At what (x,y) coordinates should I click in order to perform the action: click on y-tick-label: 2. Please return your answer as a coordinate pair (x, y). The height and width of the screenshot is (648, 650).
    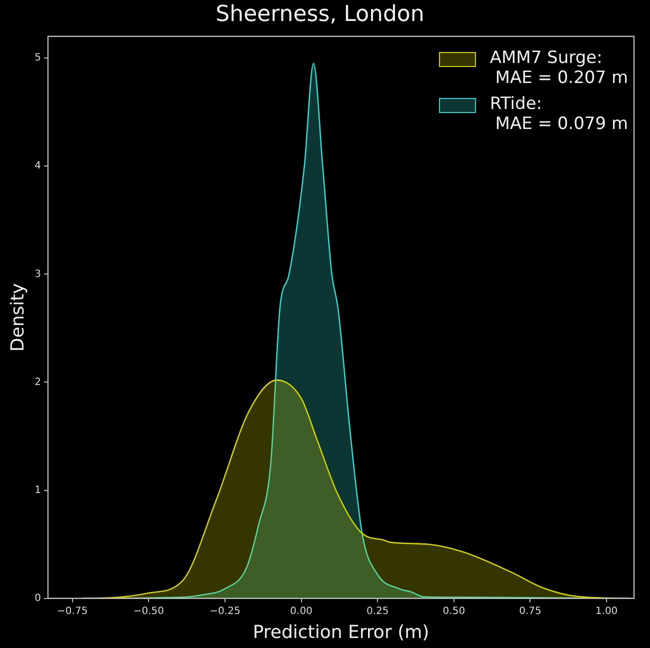
    Looking at the image, I should click on (37, 382).